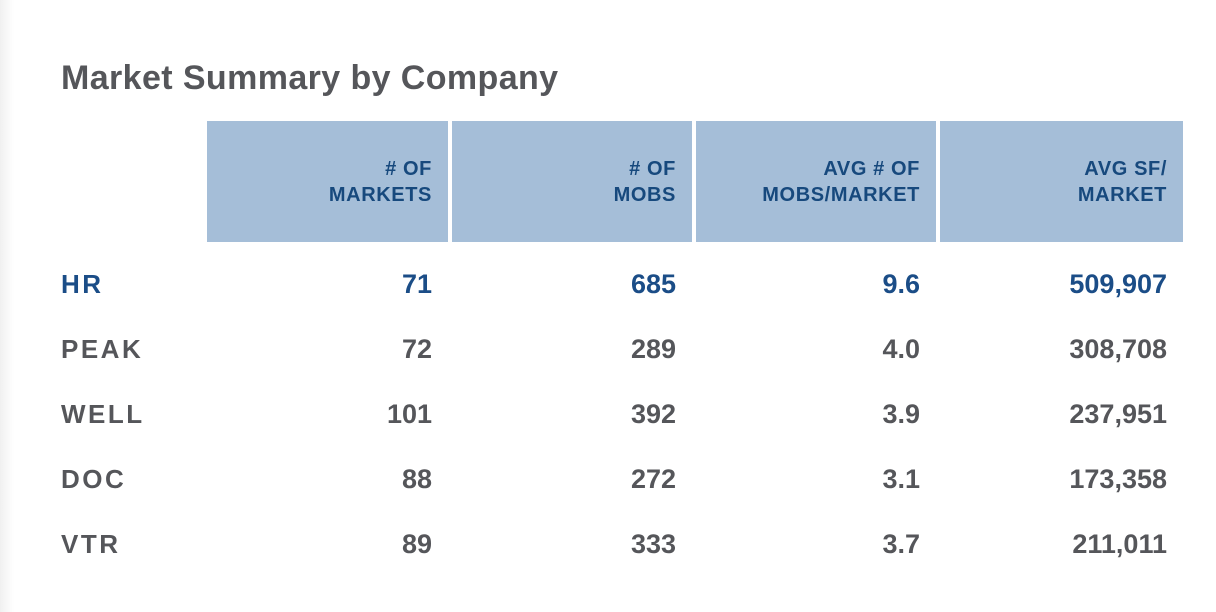 This screenshot has height=612, width=1216. Describe the element at coordinates (94, 479) in the screenshot. I see `row-label: DOC` at that location.